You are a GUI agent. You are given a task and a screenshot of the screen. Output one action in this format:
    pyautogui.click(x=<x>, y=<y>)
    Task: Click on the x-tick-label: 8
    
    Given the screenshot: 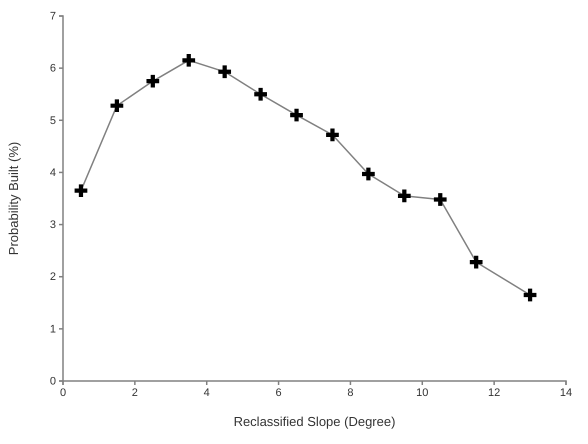 What is the action you would take?
    pyautogui.click(x=350, y=392)
    